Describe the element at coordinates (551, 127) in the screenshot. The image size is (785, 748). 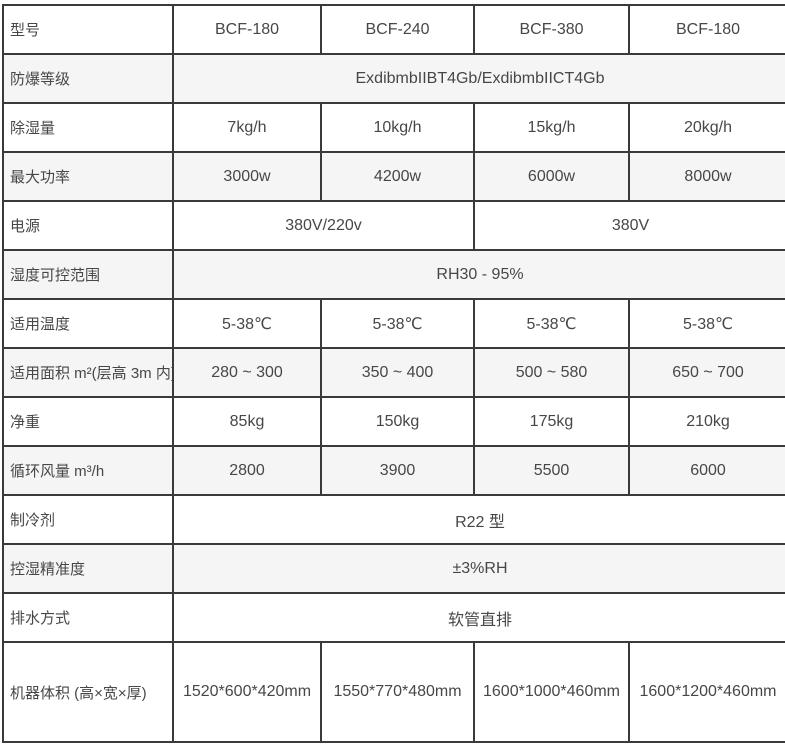
I see `value-cell: 15kg/h` at that location.